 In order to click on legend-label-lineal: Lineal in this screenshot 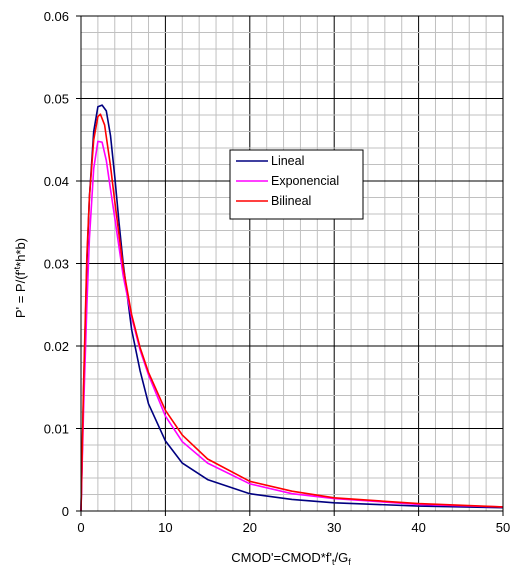, I will do `click(287, 161)`.